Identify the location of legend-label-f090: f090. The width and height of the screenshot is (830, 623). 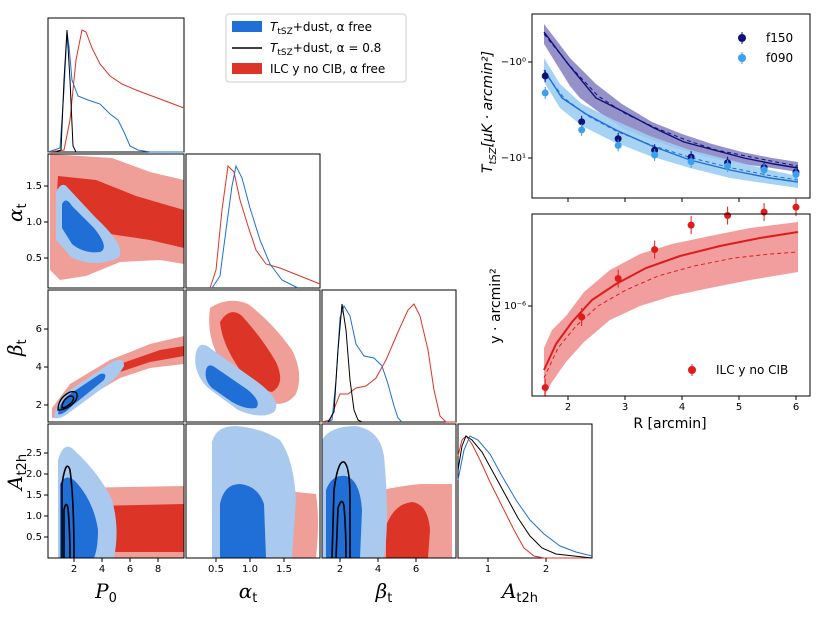
(779, 58).